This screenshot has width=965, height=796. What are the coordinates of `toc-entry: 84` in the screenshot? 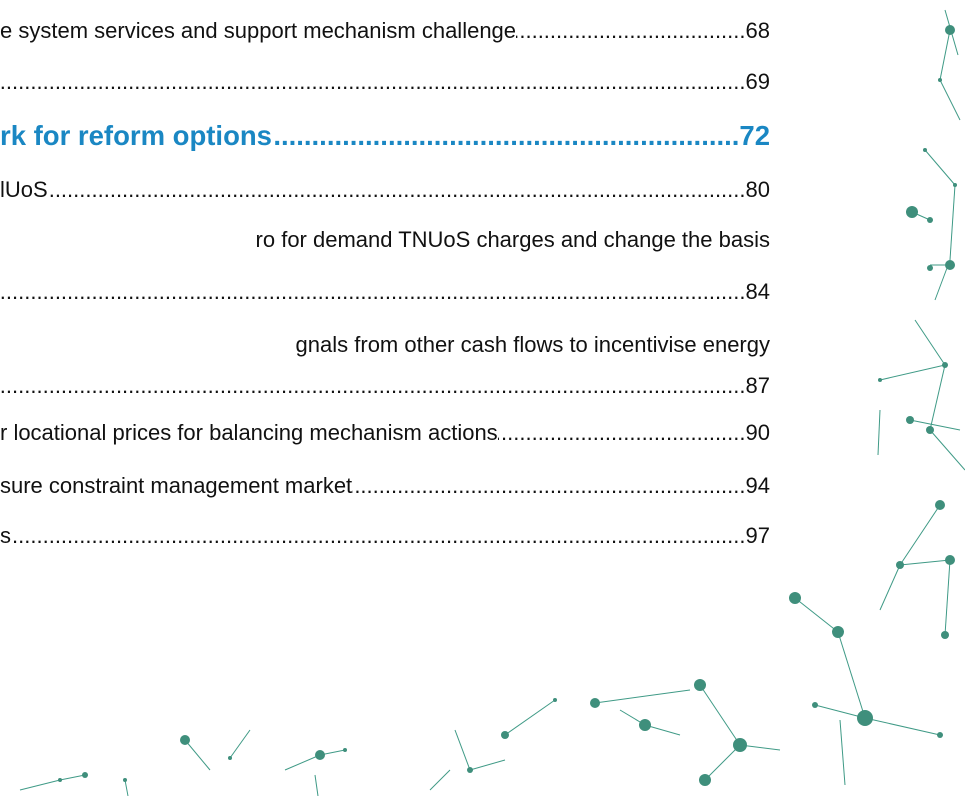 It's located at (385, 296).